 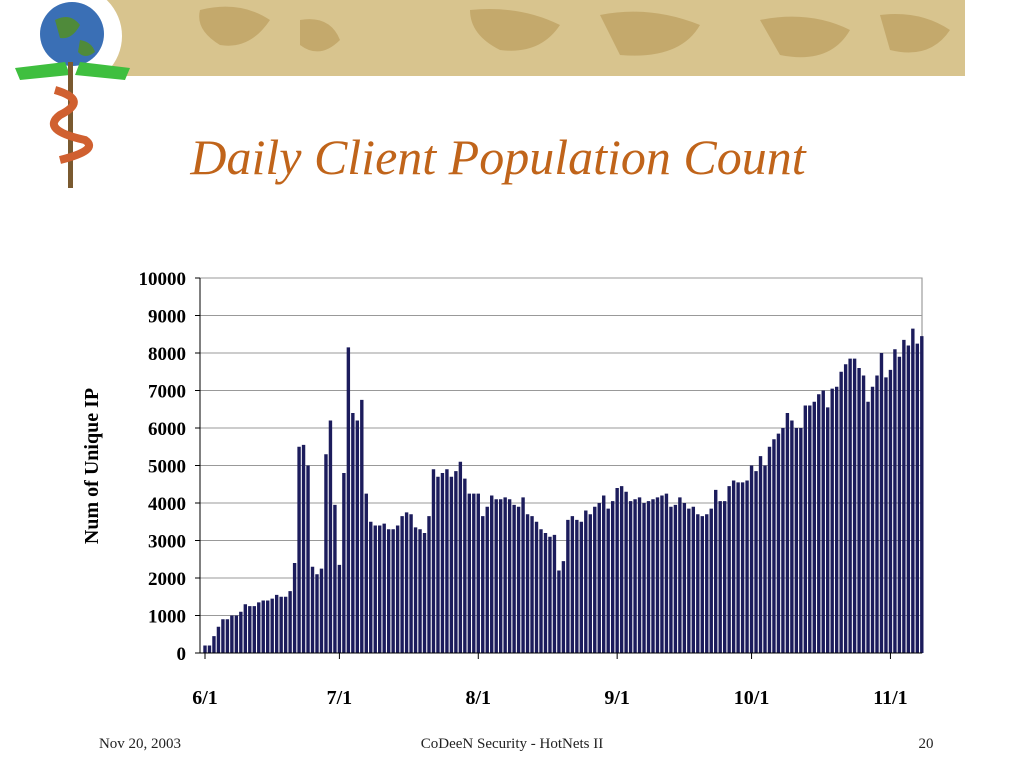 What do you see at coordinates (182, 654) in the screenshot?
I see `y-tick-label: 0` at bounding box center [182, 654].